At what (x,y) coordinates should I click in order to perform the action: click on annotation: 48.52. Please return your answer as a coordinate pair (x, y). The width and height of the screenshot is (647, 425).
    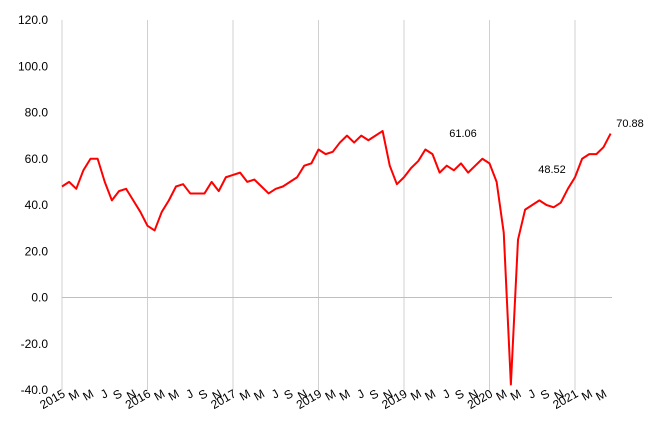
    Looking at the image, I should click on (552, 170).